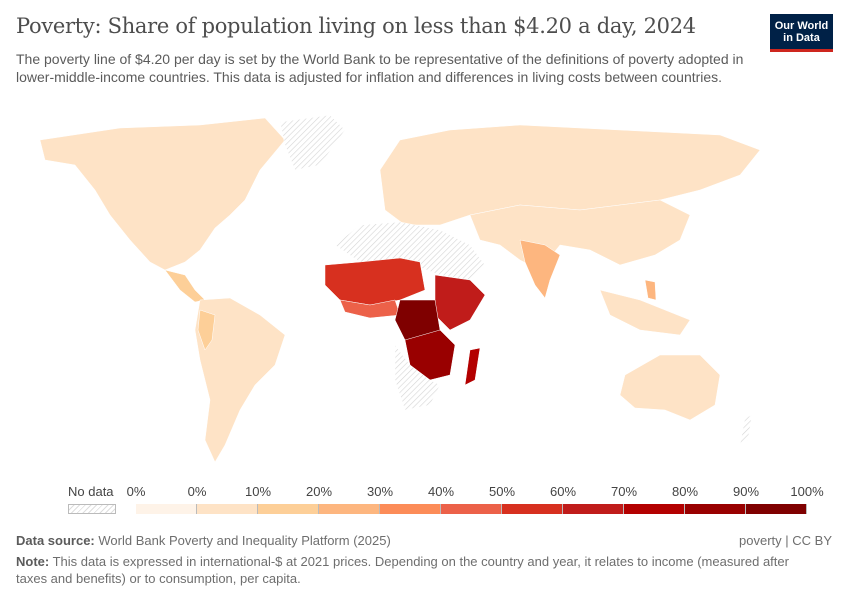 The height and width of the screenshot is (600, 850). I want to click on region-india, so click(540, 269).